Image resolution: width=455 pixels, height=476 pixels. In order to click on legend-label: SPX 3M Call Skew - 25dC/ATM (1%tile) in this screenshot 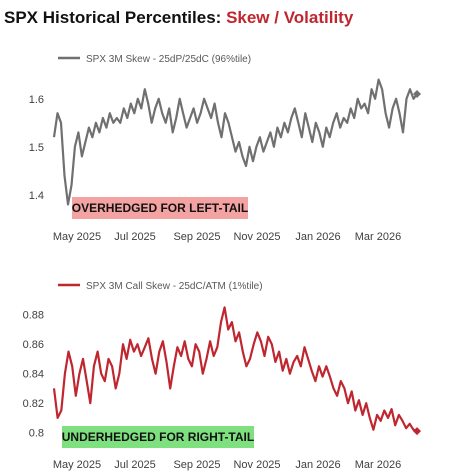, I will do `click(174, 286)`.